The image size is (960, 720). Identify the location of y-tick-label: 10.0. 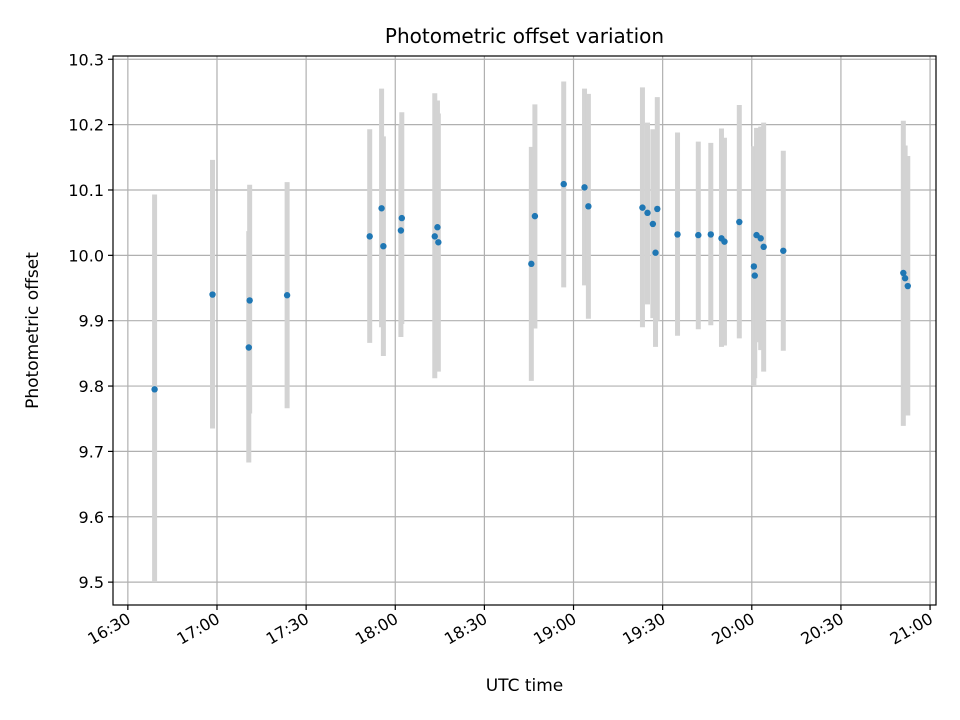
(86, 255).